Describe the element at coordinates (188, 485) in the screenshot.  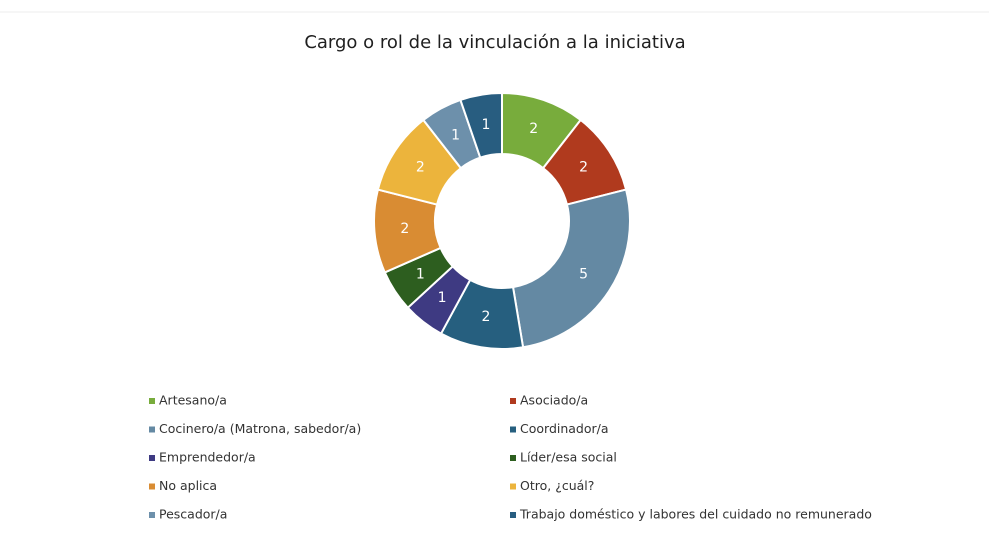
I see `legend-label: No aplica` at that location.